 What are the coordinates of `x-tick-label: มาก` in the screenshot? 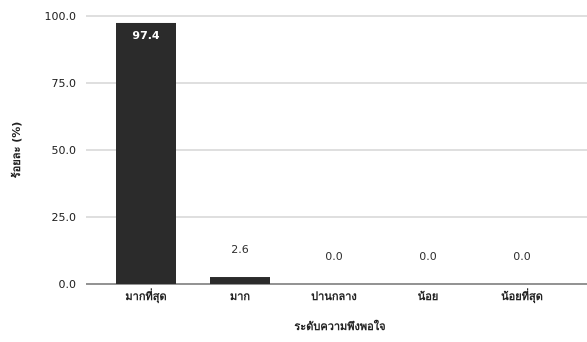 It's located at (240, 296).